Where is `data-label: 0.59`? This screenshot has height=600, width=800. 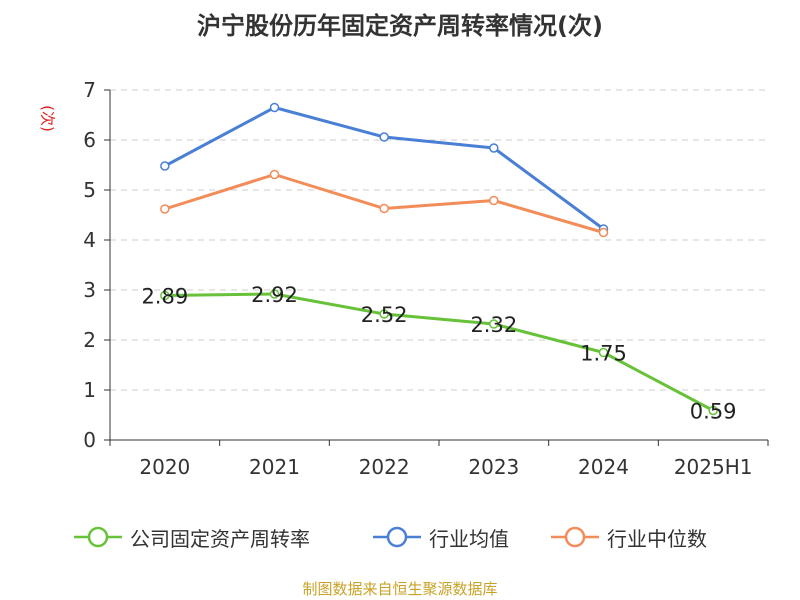
data-label: 0.59 is located at coordinates (713, 412).